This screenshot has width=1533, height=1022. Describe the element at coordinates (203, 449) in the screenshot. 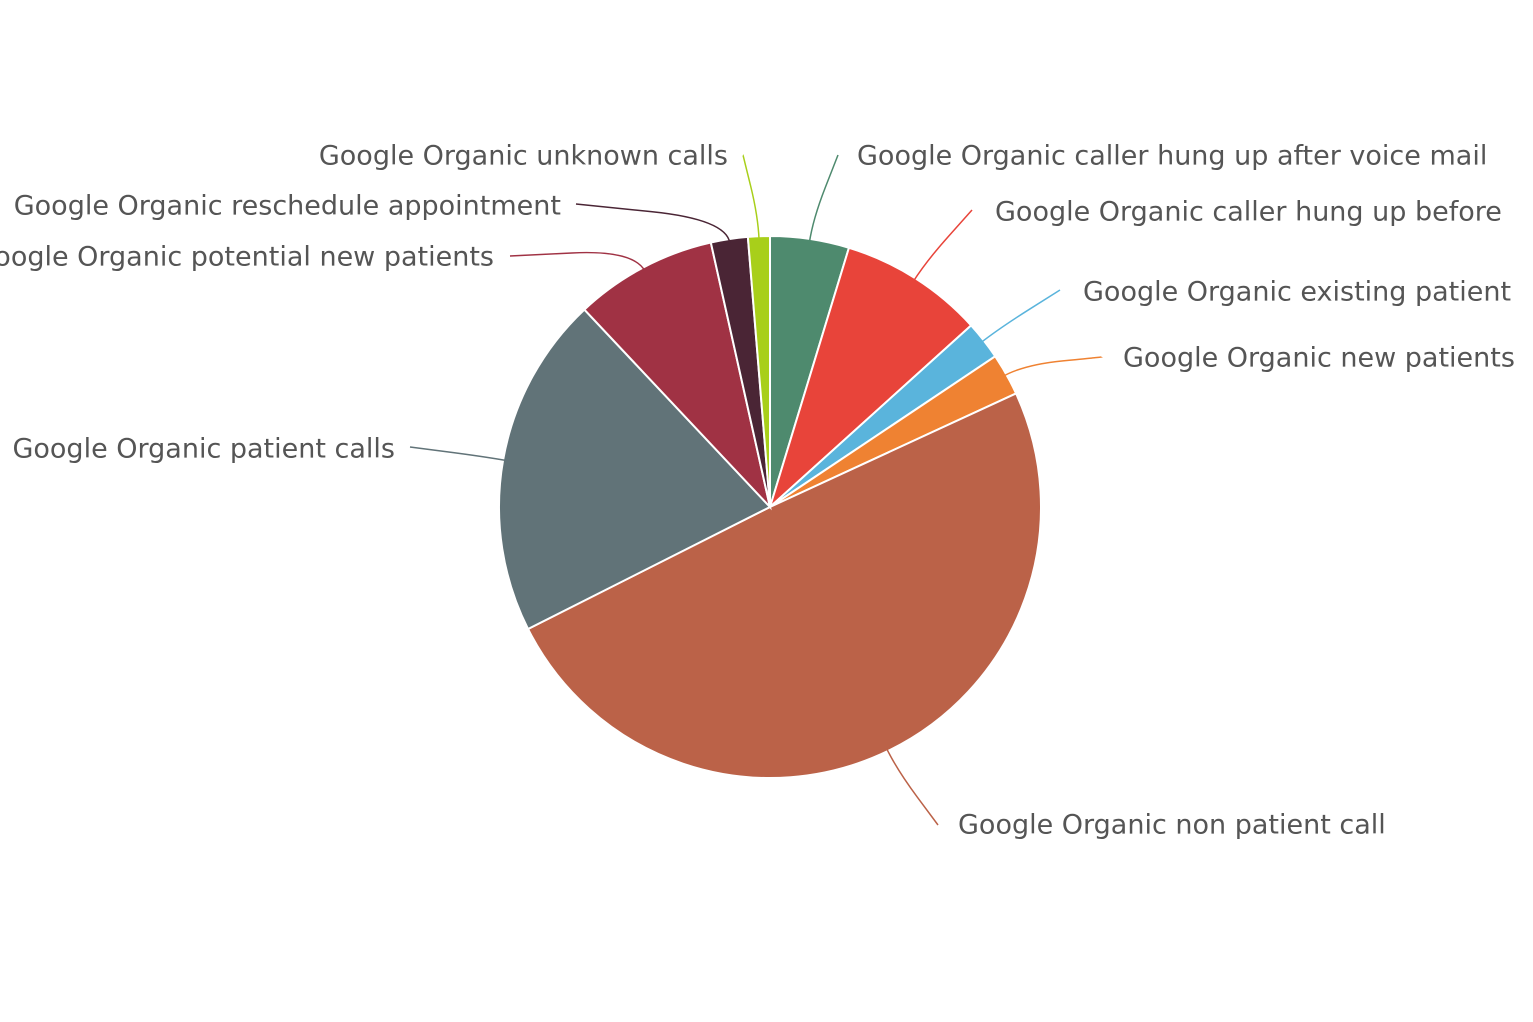

I see `slice-label: Google Organic patient calls` at that location.